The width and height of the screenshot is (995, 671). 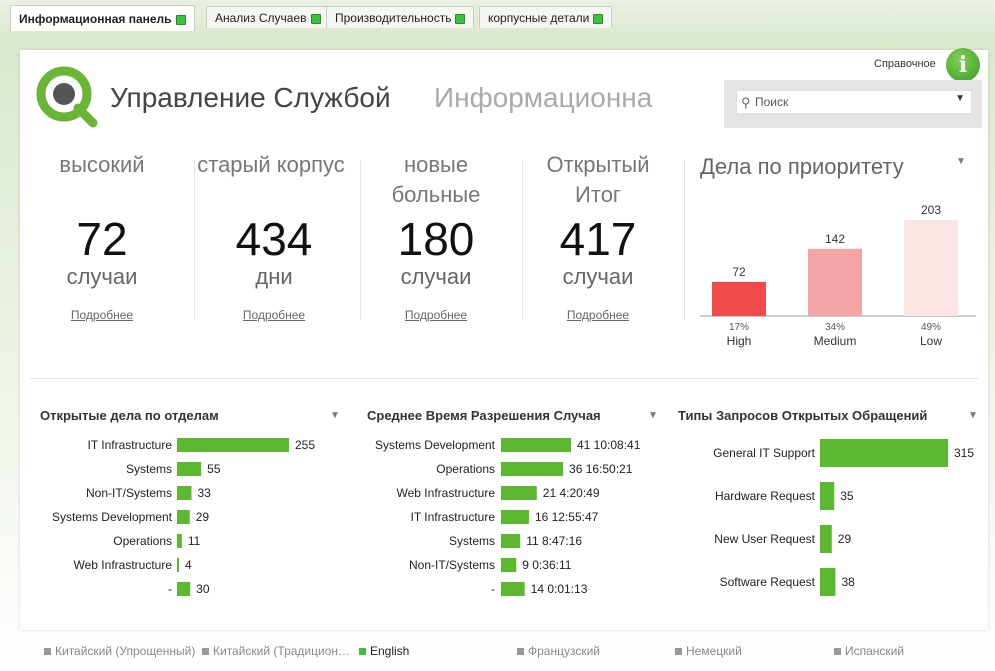 What do you see at coordinates (708, 651) in the screenshot?
I see `lang-german: Немецкий` at bounding box center [708, 651].